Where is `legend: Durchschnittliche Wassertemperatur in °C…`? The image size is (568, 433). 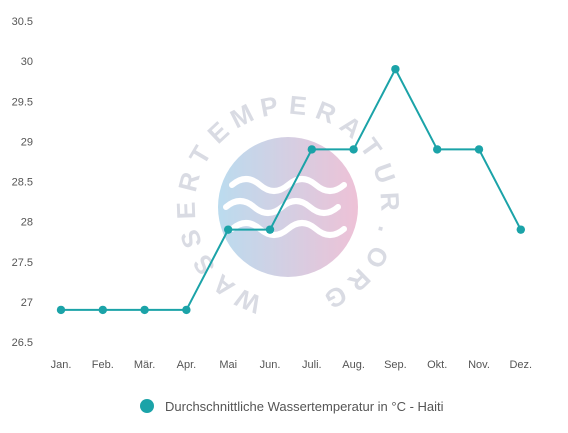 legend: Durchschnittliche Wassertemperatur in °C… is located at coordinates (292, 406).